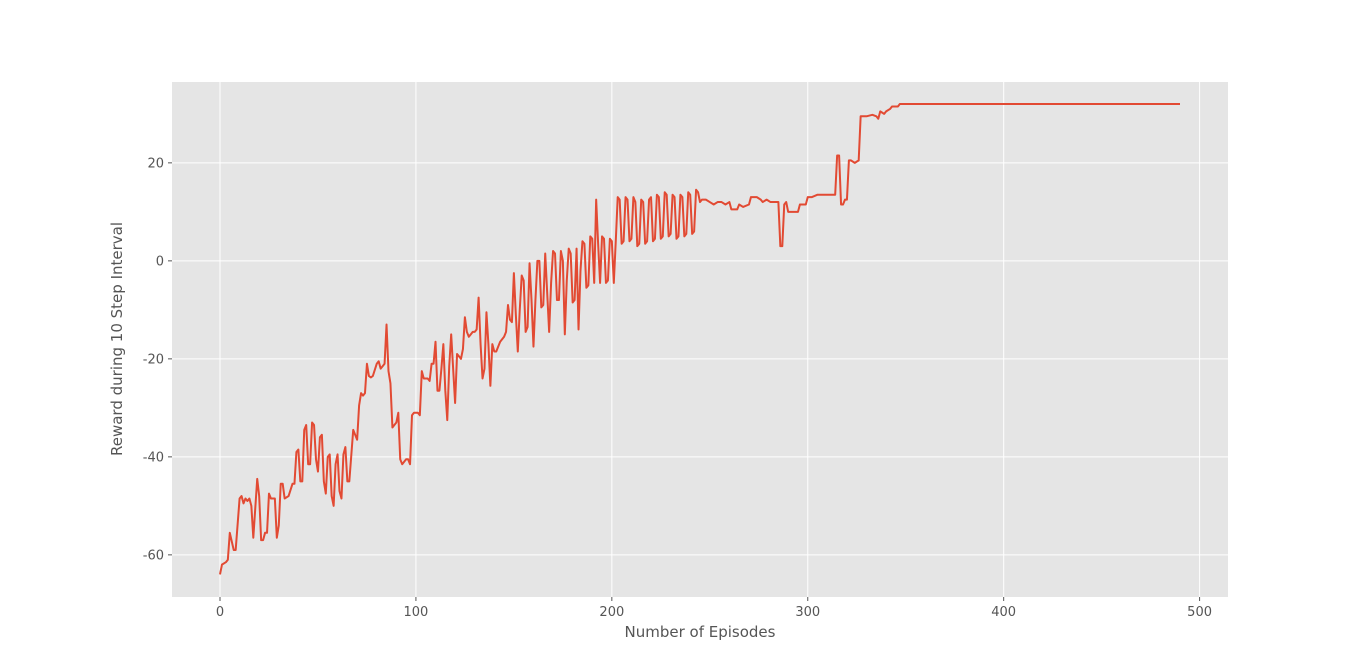 Image resolution: width=1366 pixels, height=671 pixels. What do you see at coordinates (611, 612) in the screenshot?
I see `x-tick-label: 200` at bounding box center [611, 612].